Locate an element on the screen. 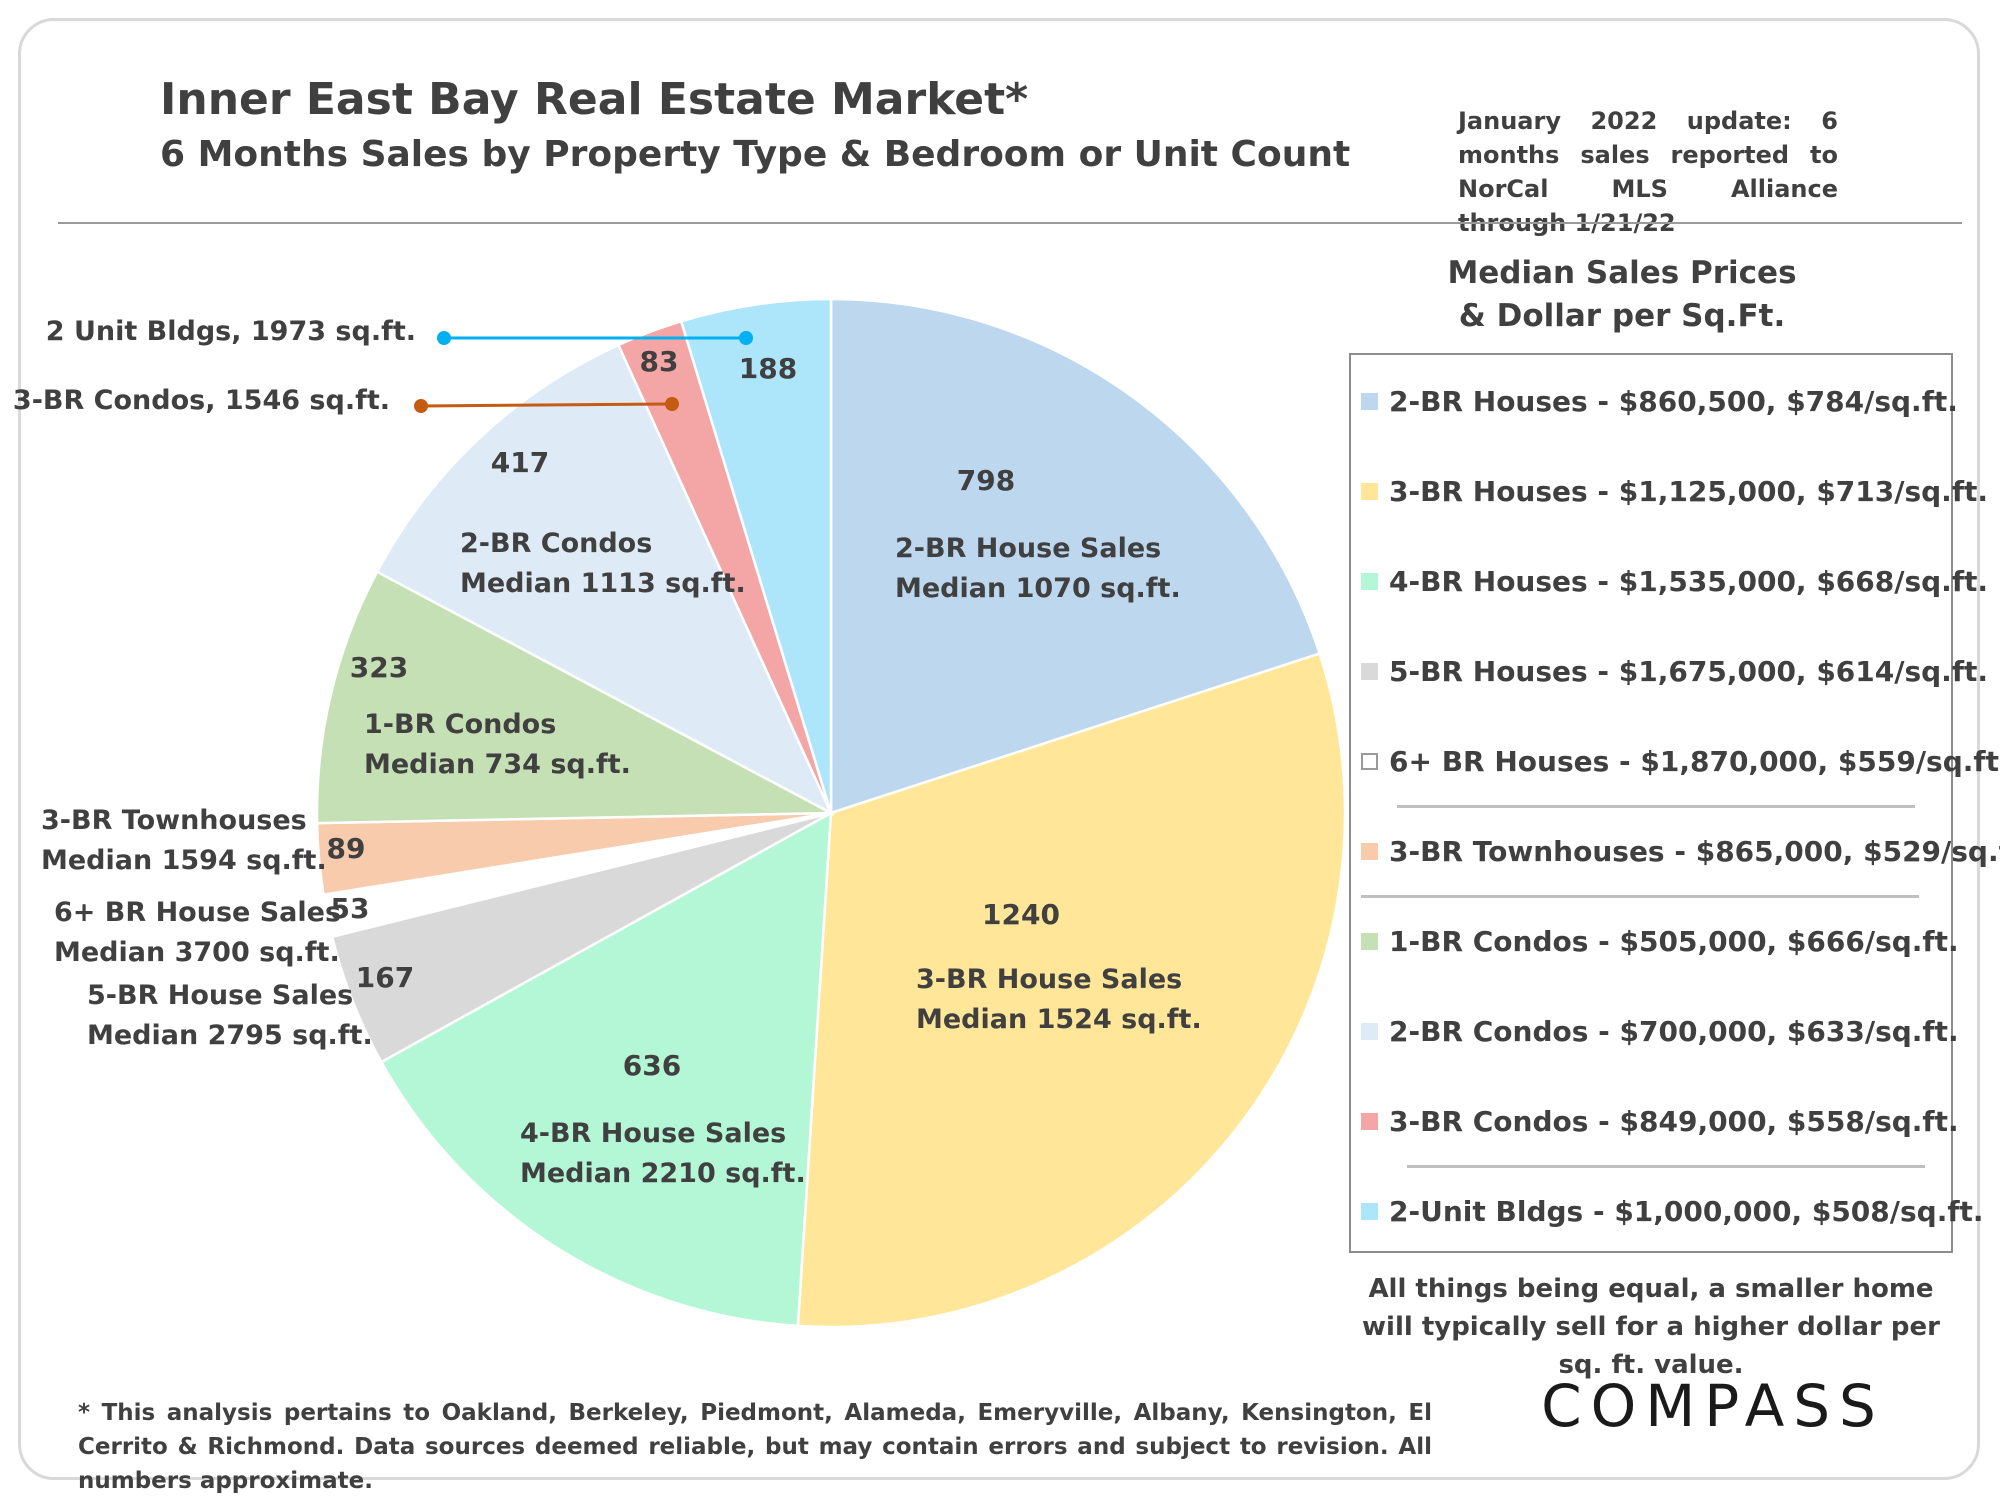 This screenshot has width=2000, height=1500. legend-label: 2-BR Condos - $700,000, $633/sq.ft. is located at coordinates (1674, 1031).